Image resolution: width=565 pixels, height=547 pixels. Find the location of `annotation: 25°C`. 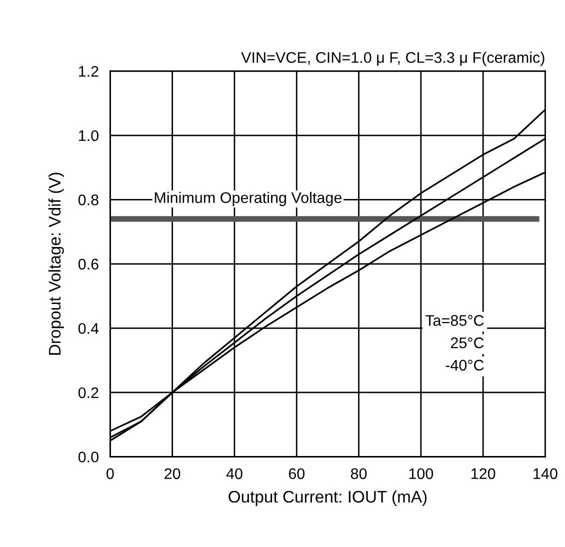

annotation: 25°C is located at coordinates (467, 342).